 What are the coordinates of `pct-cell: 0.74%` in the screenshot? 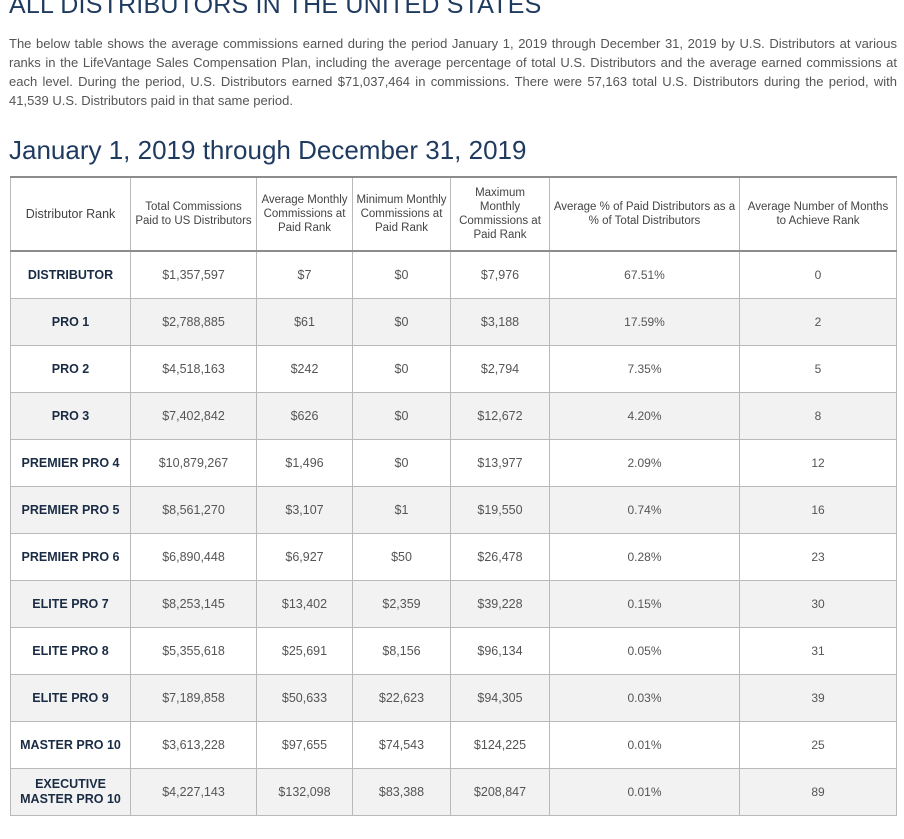 It's located at (644, 510).